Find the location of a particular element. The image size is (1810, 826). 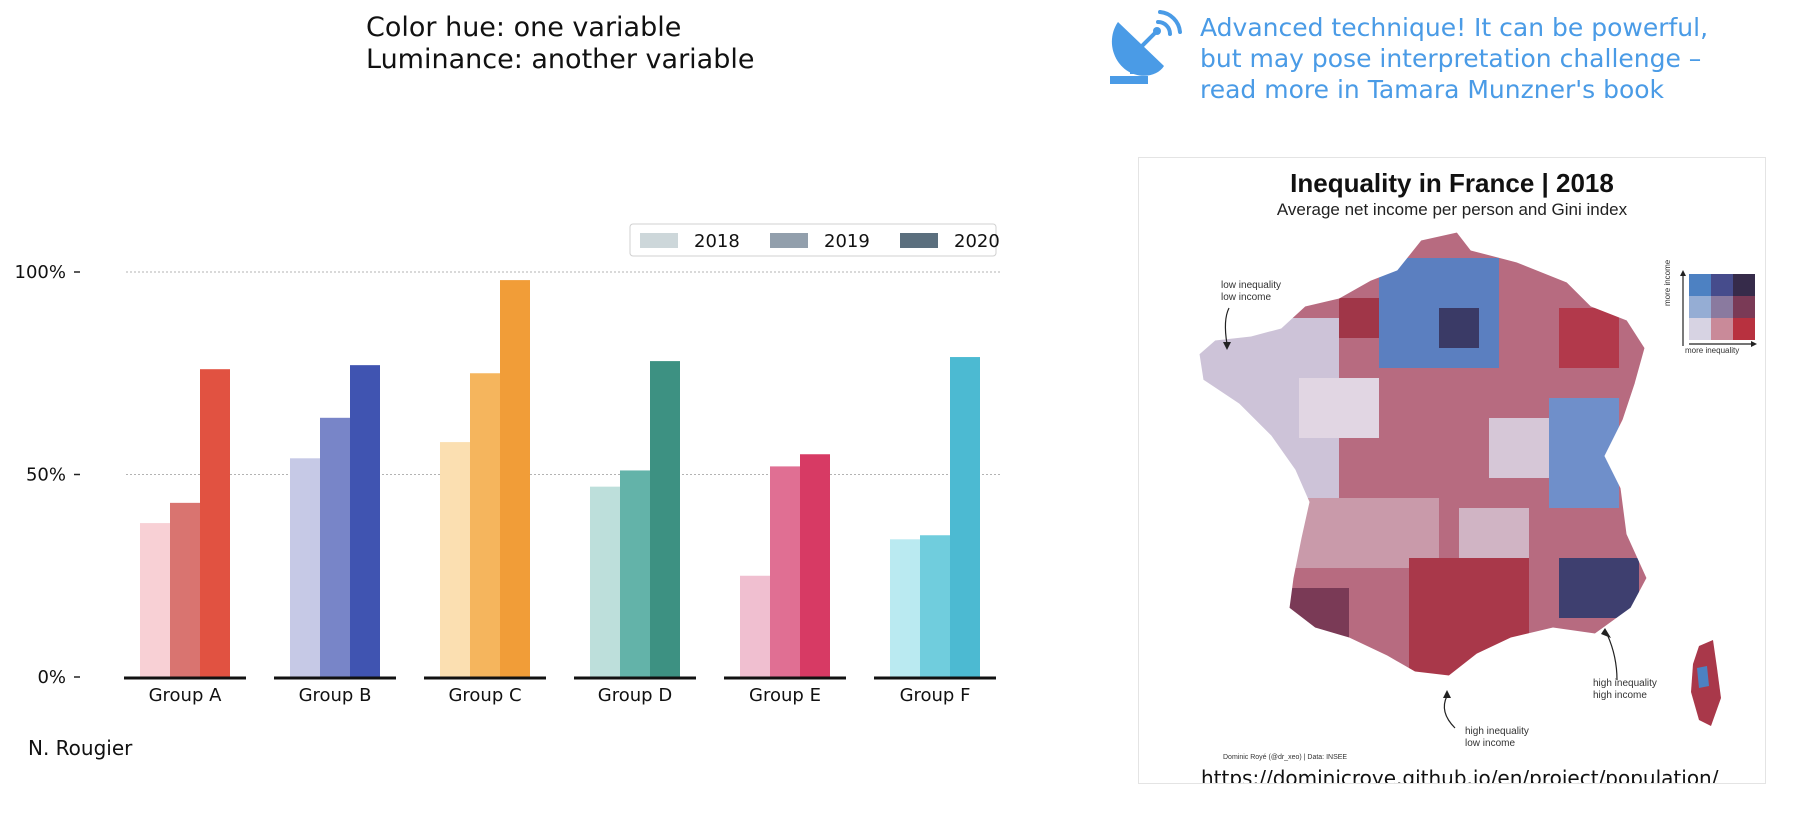

annotation-high-inequality-high-income: high inequality high income is located at coordinates (1625, 689).